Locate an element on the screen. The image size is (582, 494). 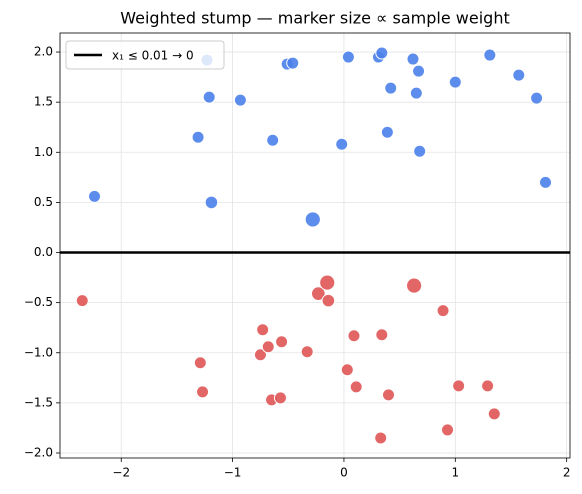
legend-label: x₁ ≤ 0.01 → 0 is located at coordinates (153, 56).